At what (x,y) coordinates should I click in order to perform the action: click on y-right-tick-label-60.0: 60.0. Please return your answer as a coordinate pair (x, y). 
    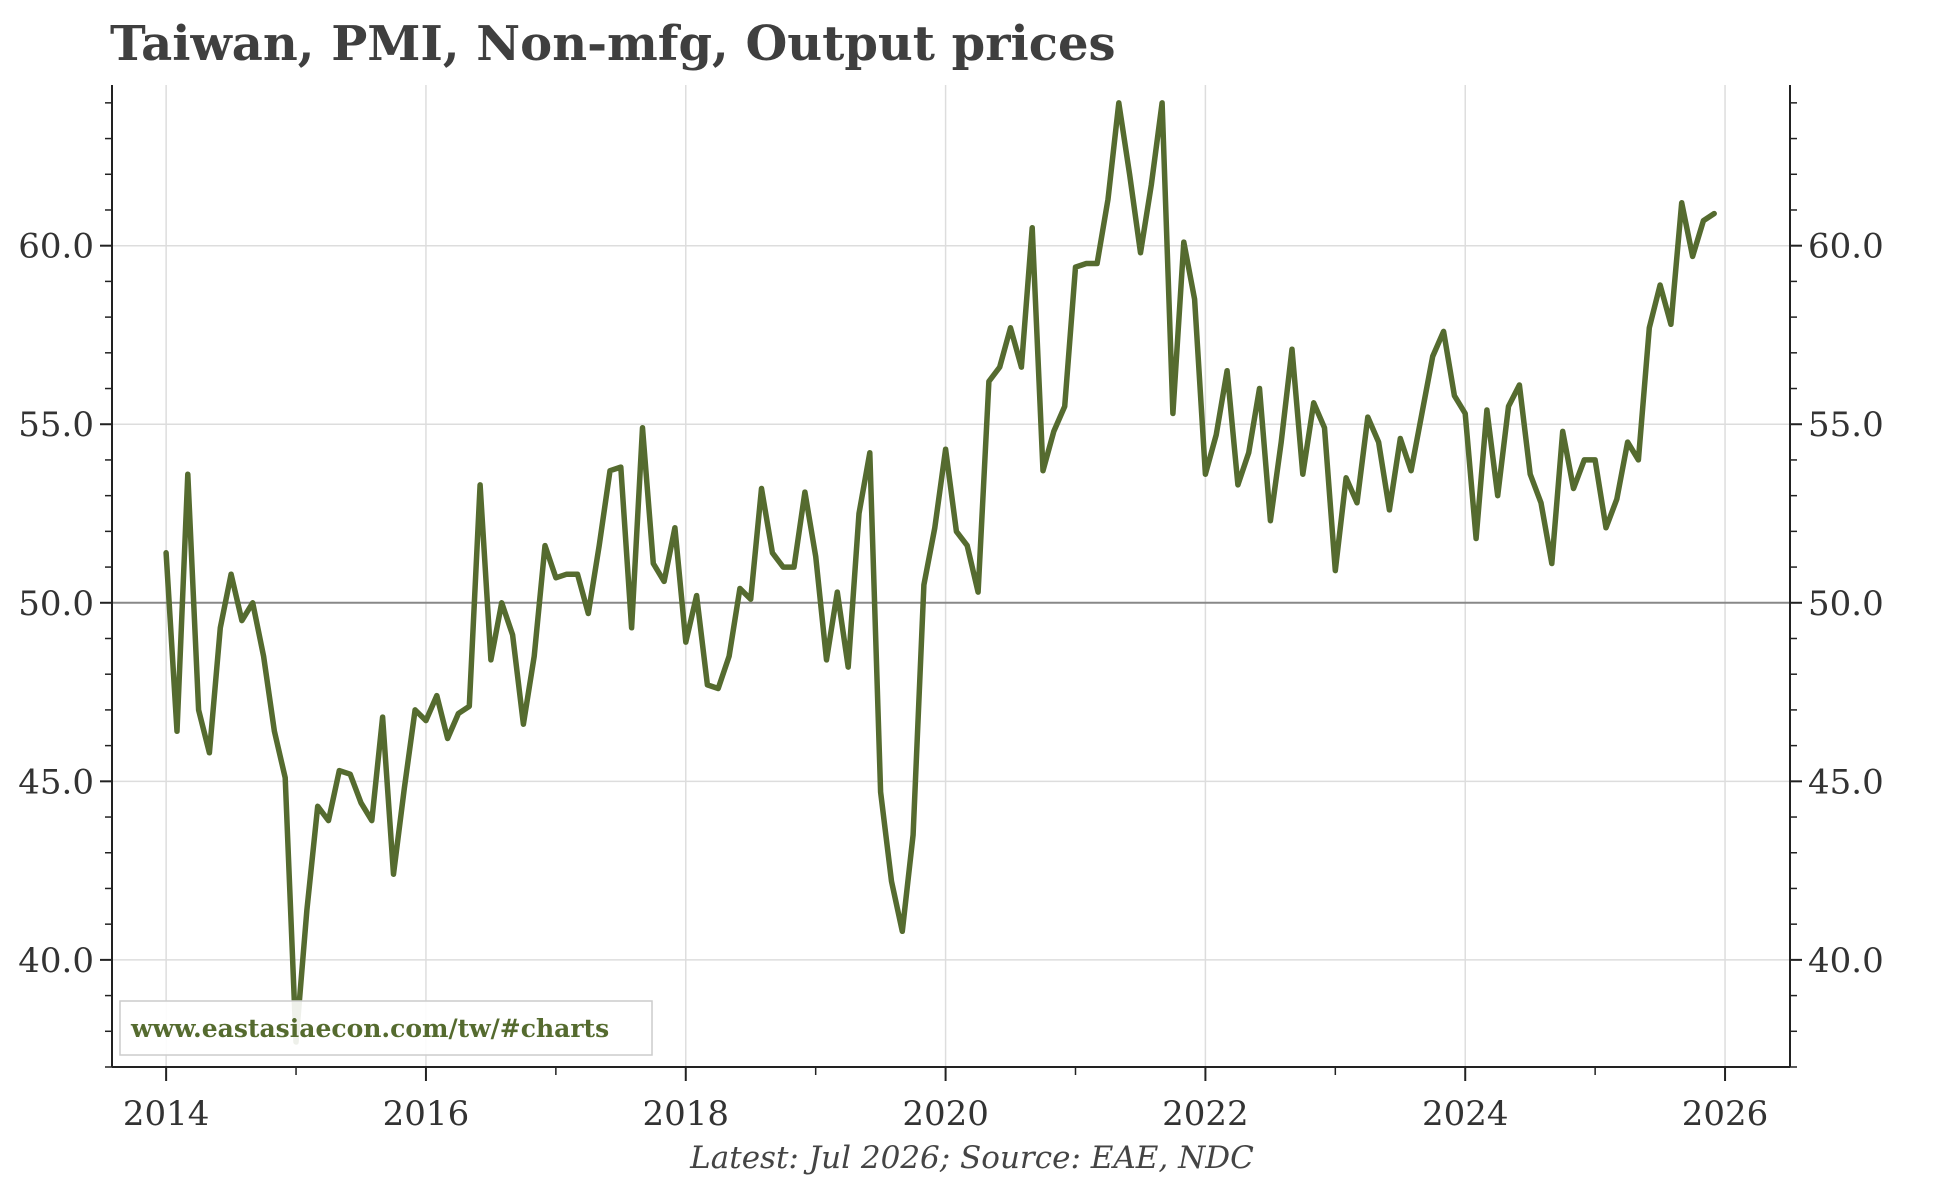
    Looking at the image, I should click on (1846, 247).